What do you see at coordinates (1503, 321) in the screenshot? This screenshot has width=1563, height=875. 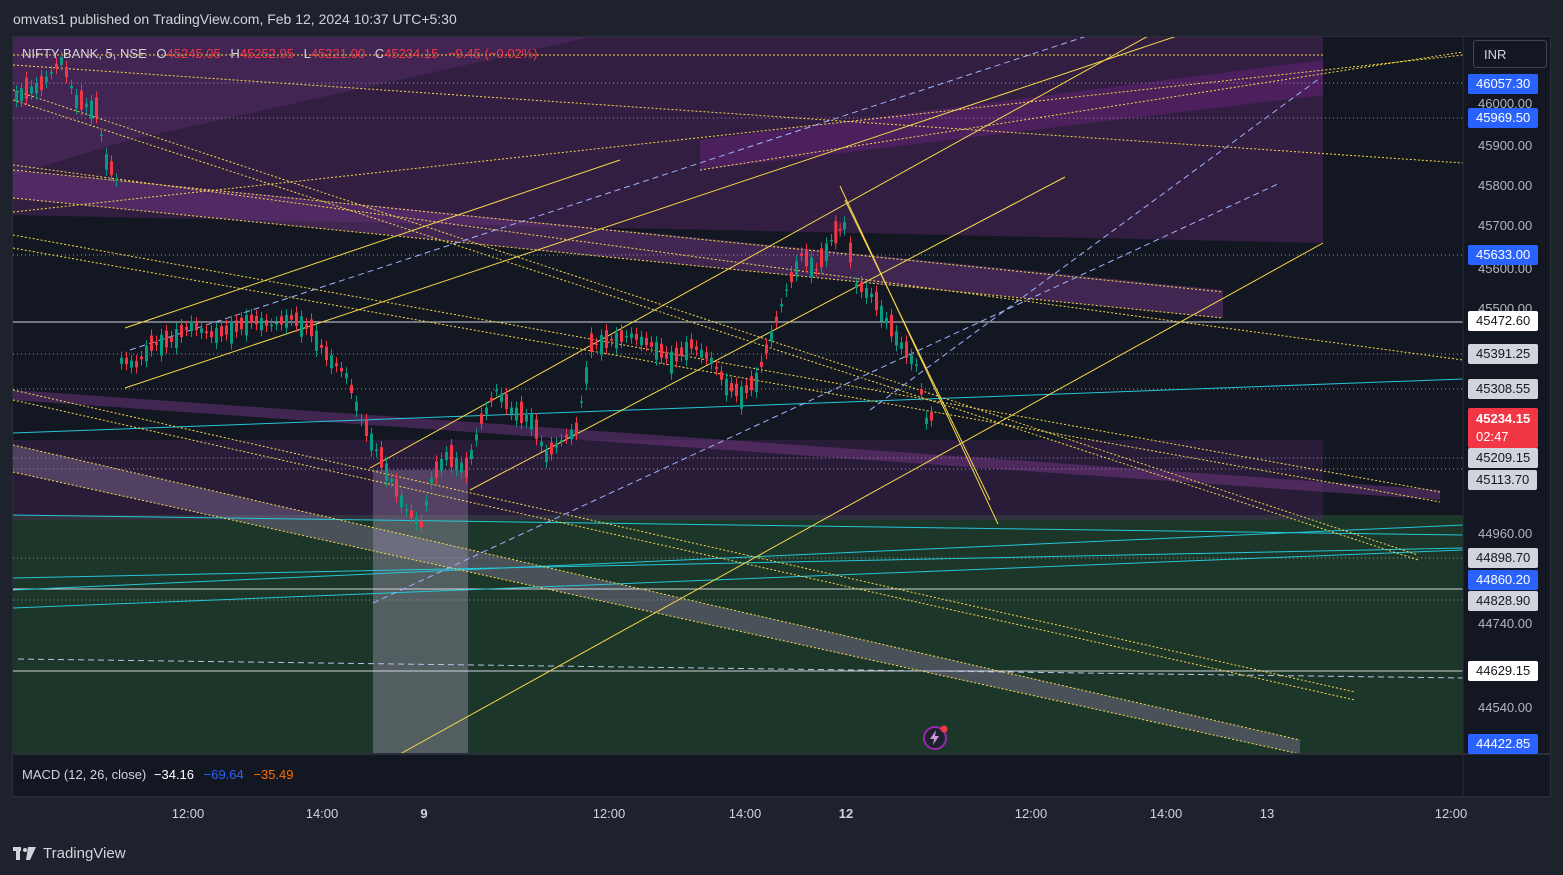 I see `price-level-tag: 45472.60` at bounding box center [1503, 321].